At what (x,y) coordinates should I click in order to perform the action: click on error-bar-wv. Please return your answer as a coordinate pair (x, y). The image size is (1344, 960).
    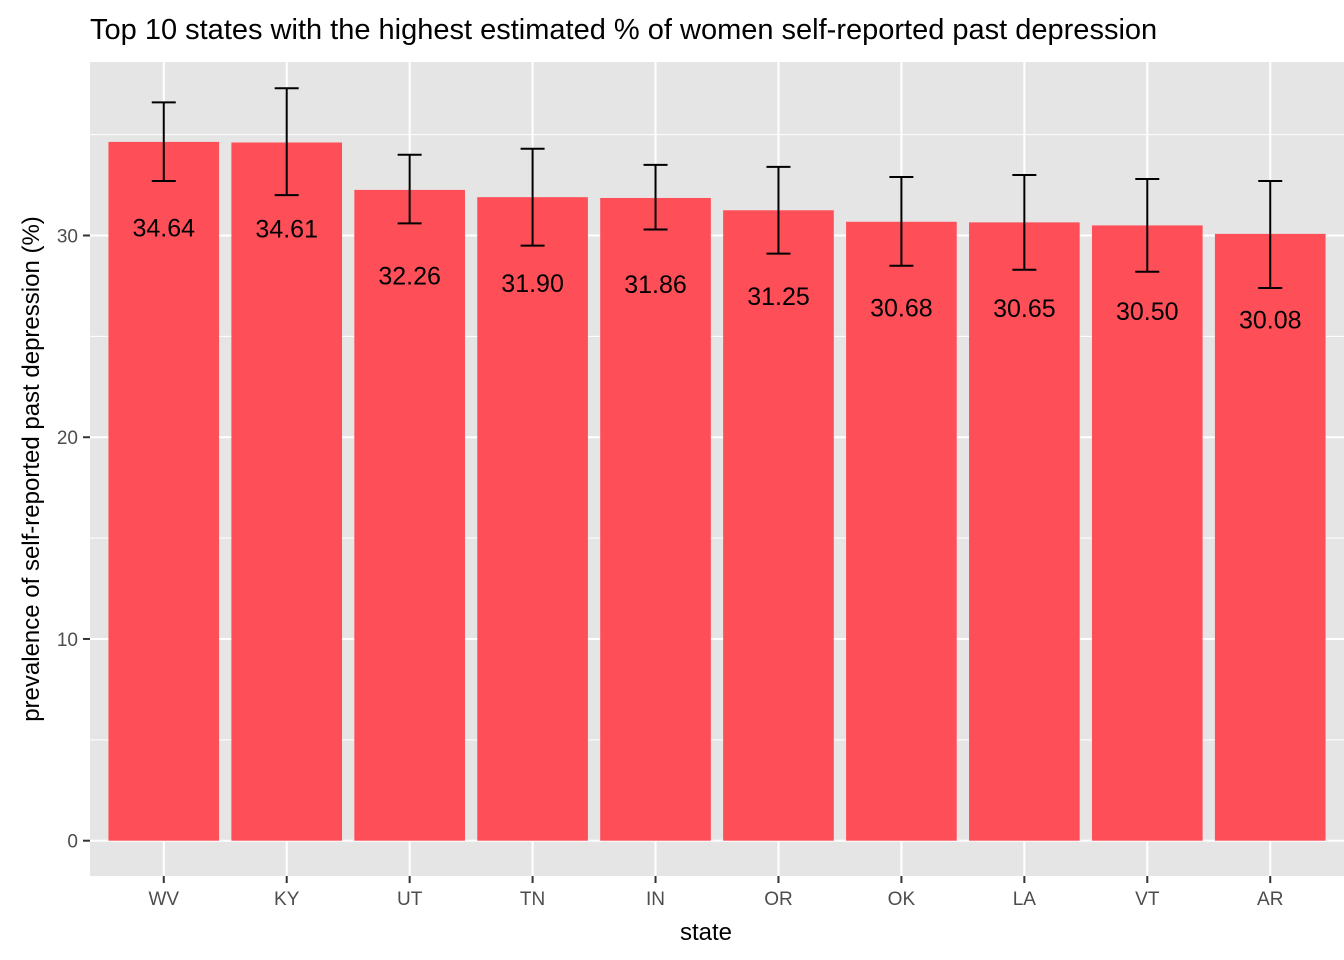
    Looking at the image, I should click on (163, 142).